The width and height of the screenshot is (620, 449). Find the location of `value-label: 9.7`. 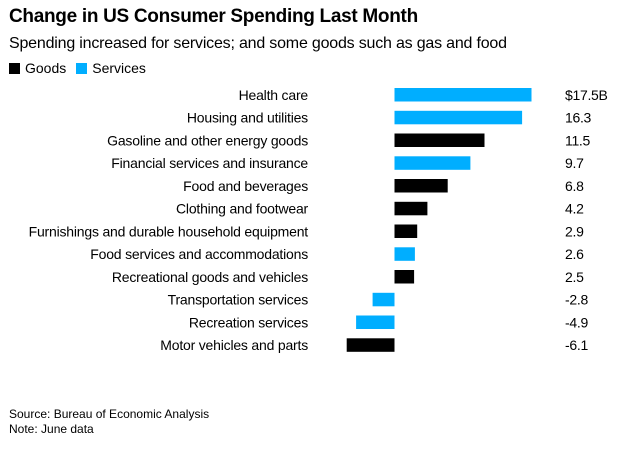

value-label: 9.7 is located at coordinates (574, 163).